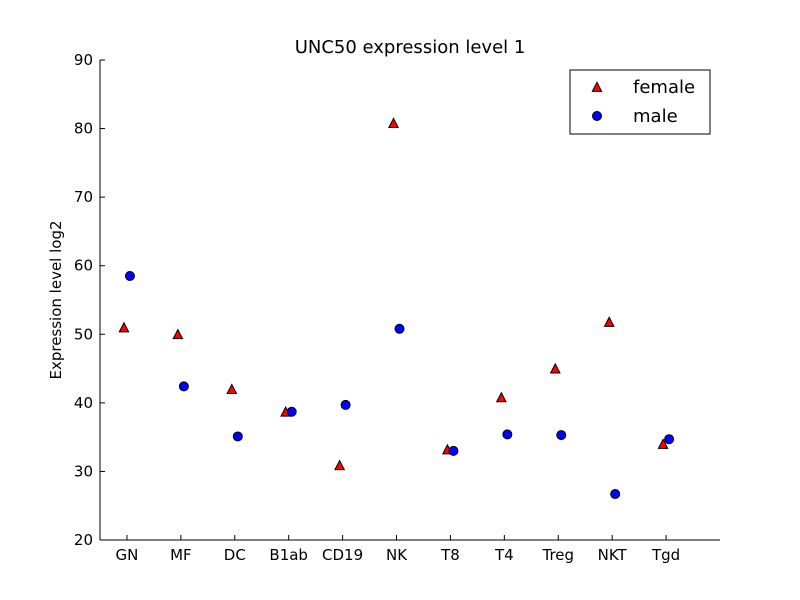 This screenshot has width=800, height=600. Describe the element at coordinates (83, 129) in the screenshot. I see `y-tick-label: 80` at that location.